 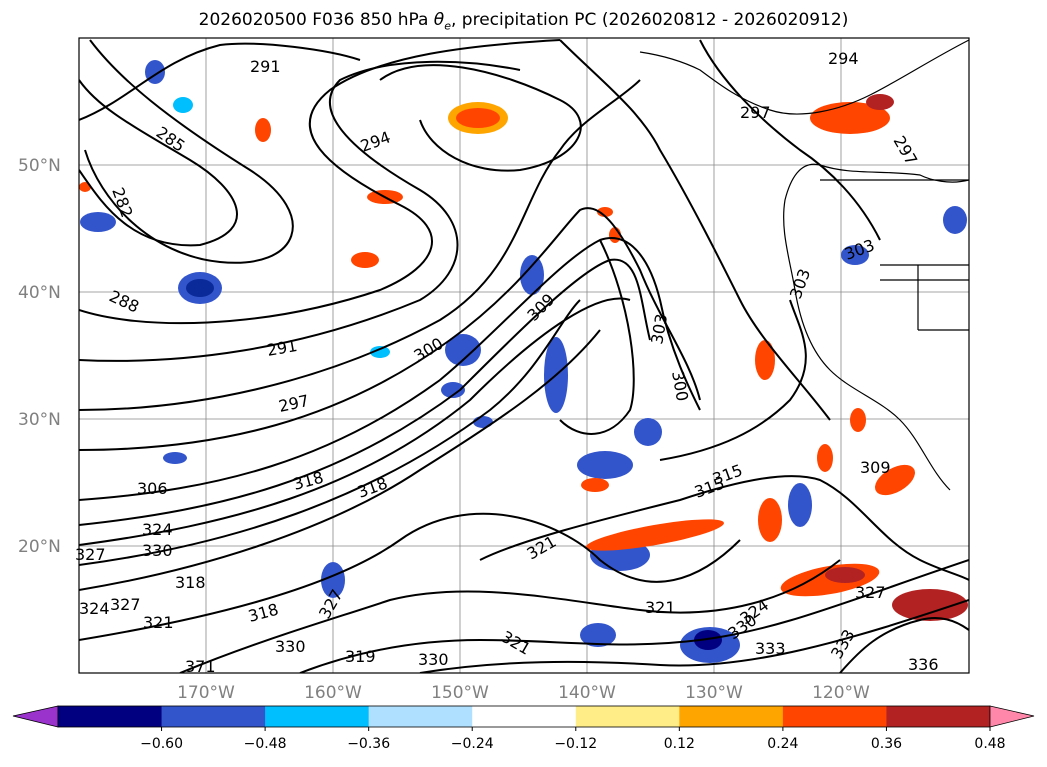 I want to click on contour-label: 319, so click(x=360, y=656).